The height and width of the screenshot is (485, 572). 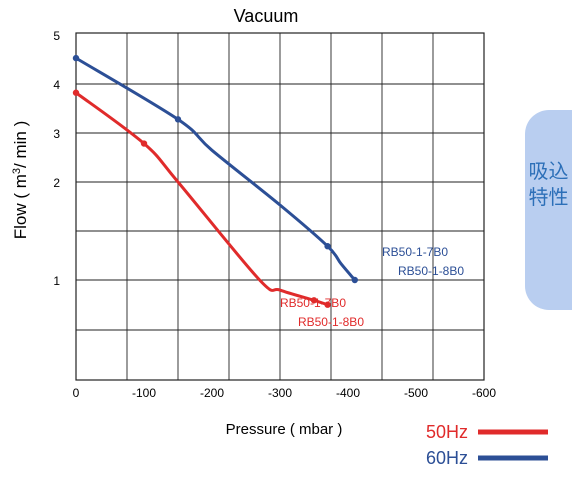 What do you see at coordinates (548, 210) in the screenshot?
I see `side-tab: 吸込特性` at bounding box center [548, 210].